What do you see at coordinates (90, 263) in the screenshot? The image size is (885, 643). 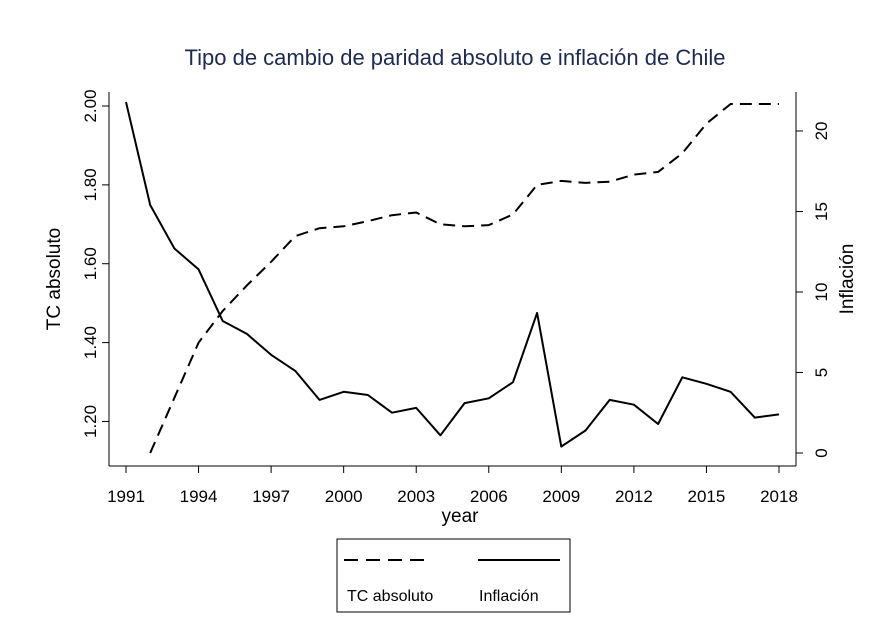 I see `left-y-tick-label-1.60: 1.60` at bounding box center [90, 263].